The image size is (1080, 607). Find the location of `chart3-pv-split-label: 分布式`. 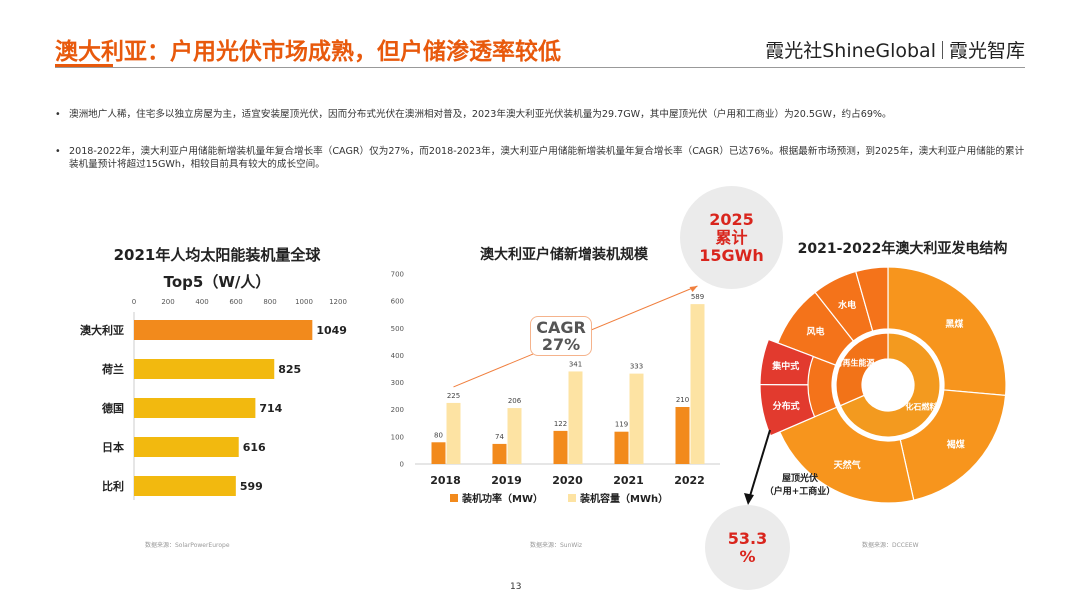

chart3-pv-split-label: 分布式 is located at coordinates (786, 406).